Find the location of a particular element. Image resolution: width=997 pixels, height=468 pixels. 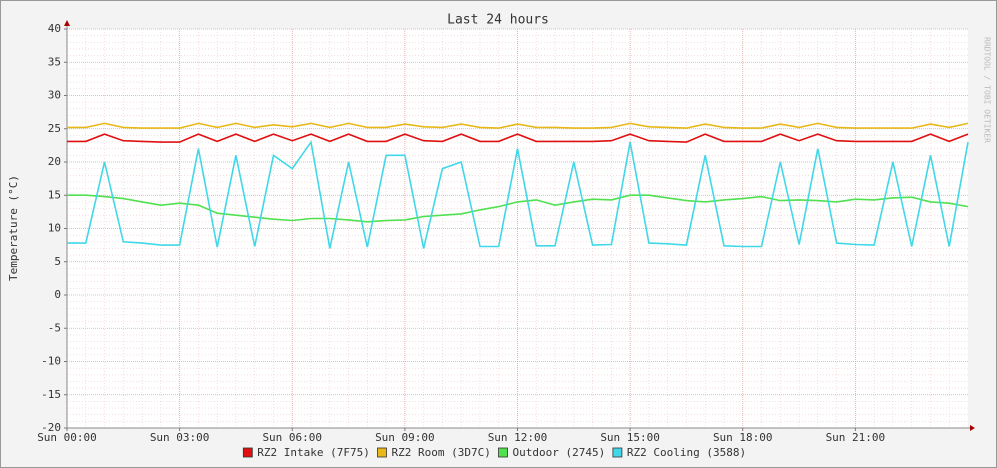

x-tick-label: Sun 03:00 is located at coordinates (180, 437).